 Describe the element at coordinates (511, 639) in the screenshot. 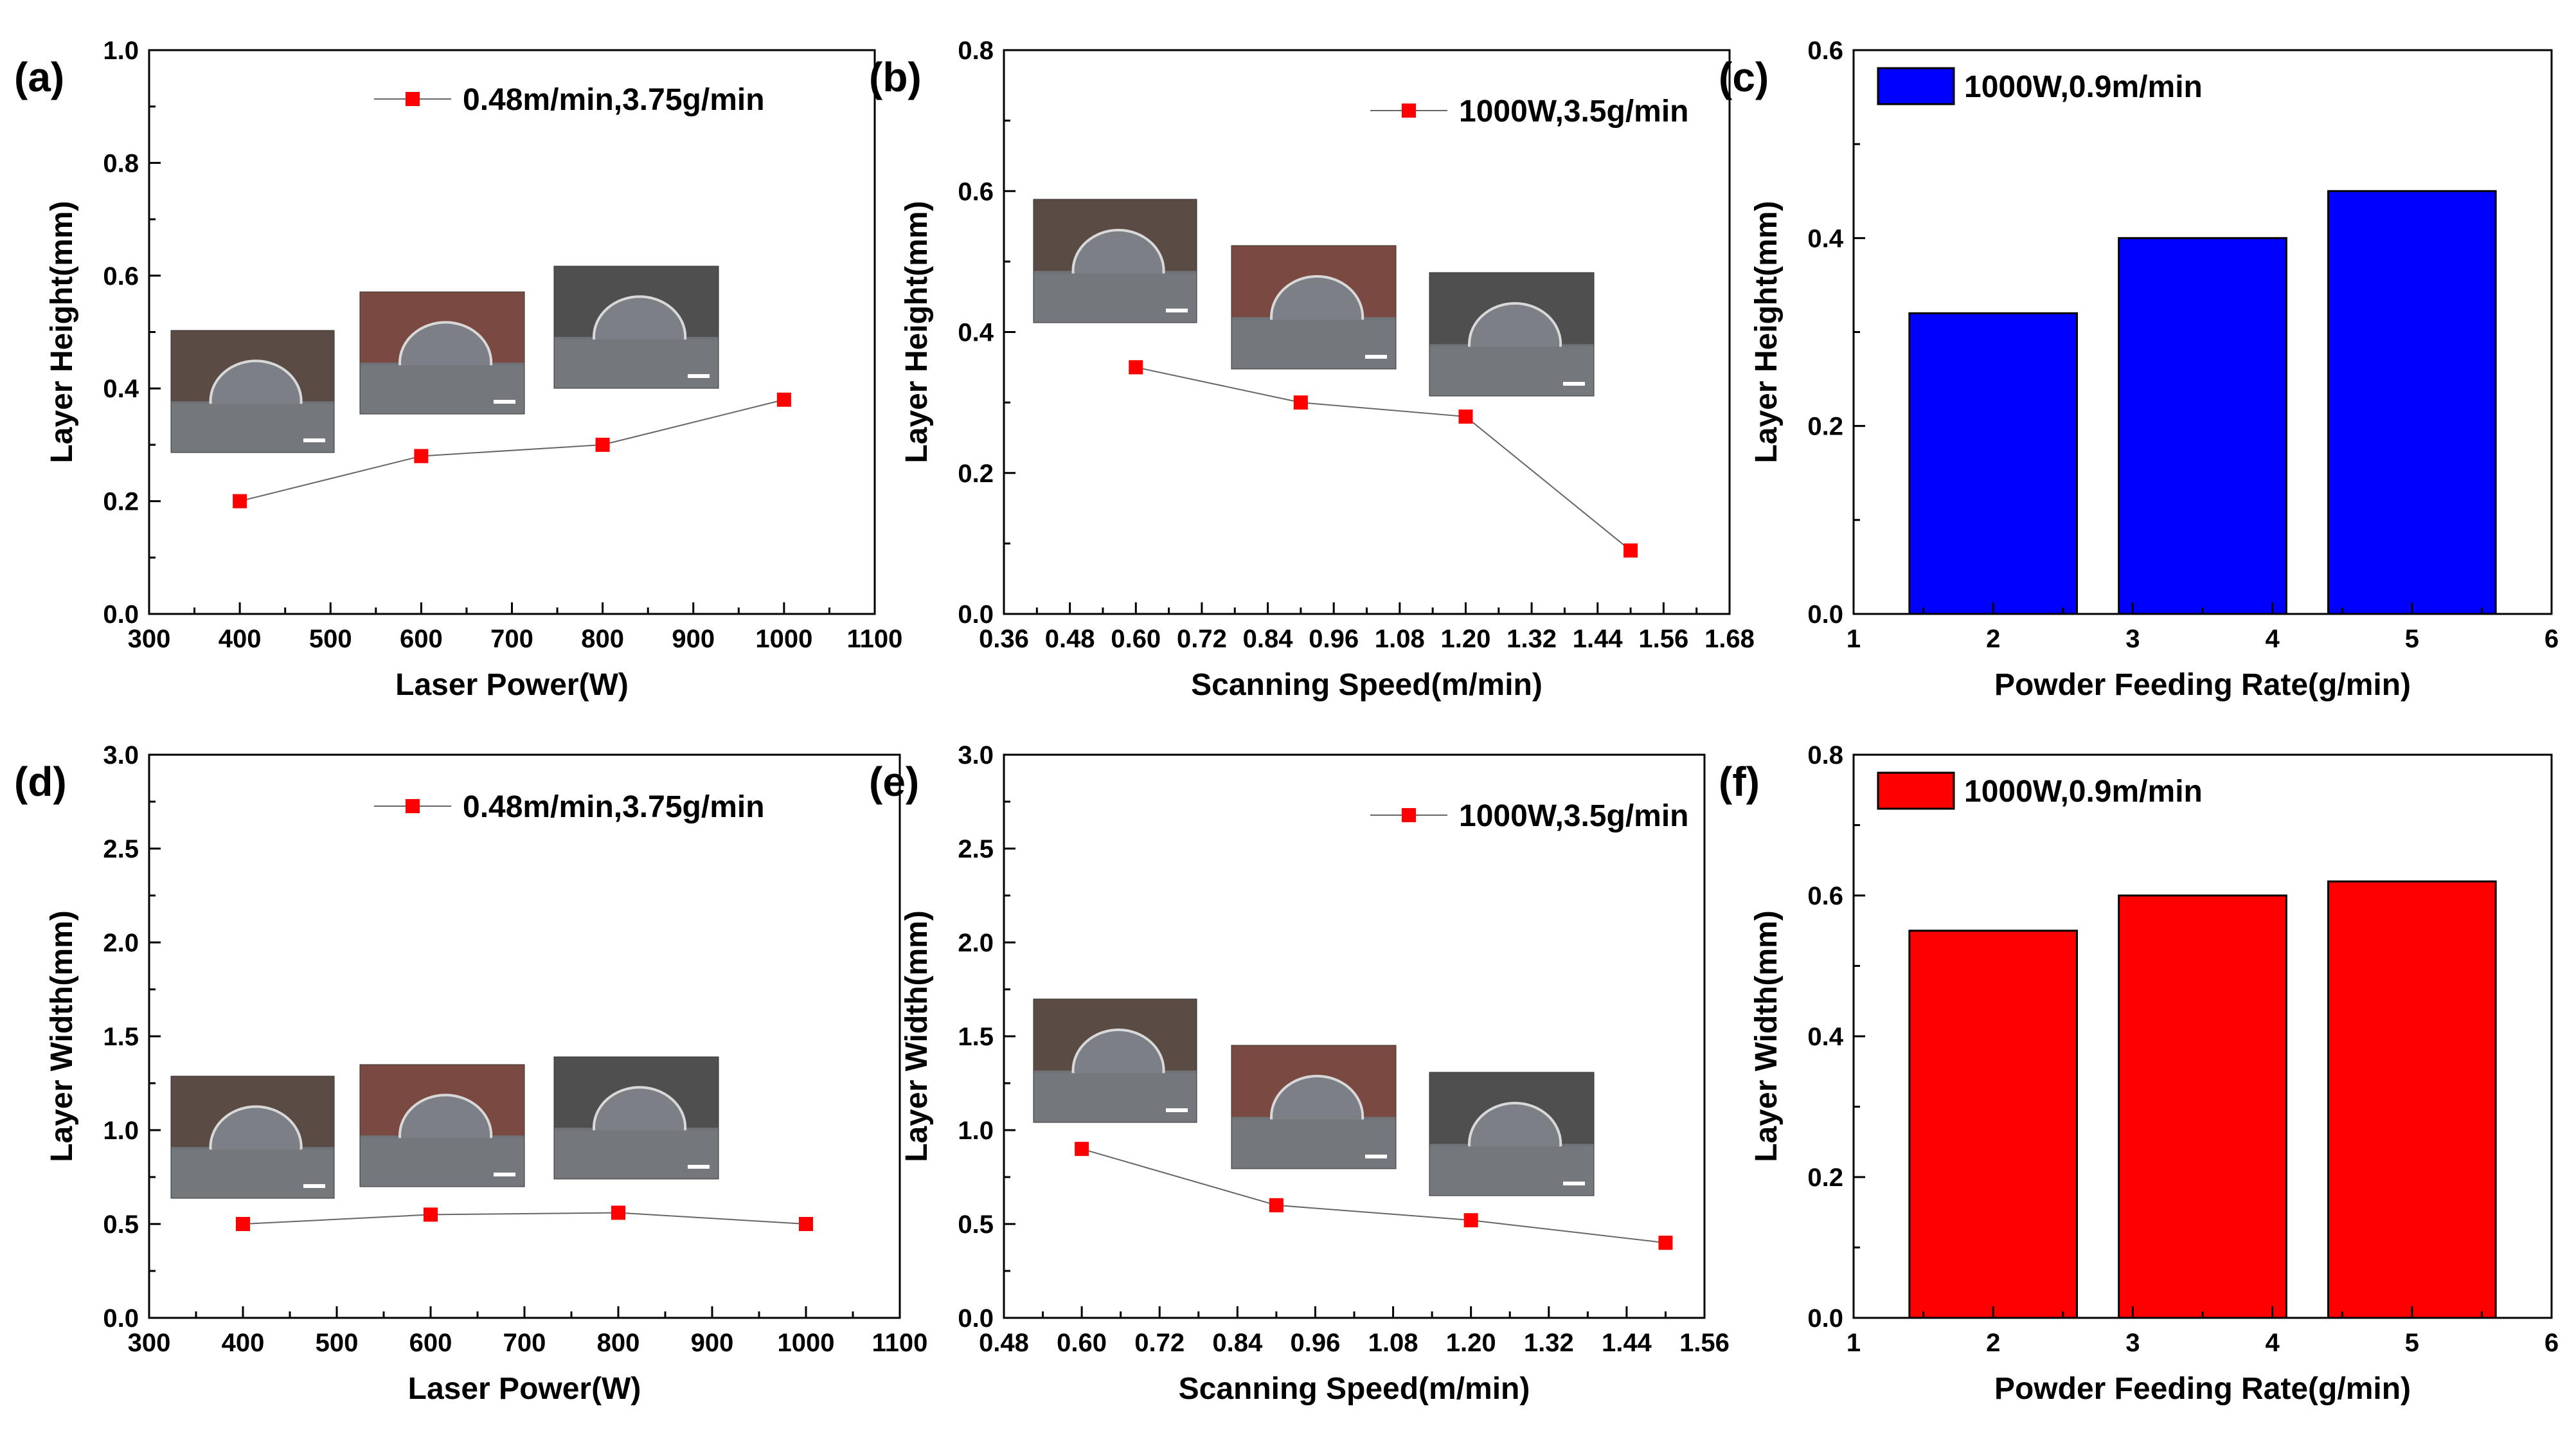

I see `x-tick-label: 700` at that location.